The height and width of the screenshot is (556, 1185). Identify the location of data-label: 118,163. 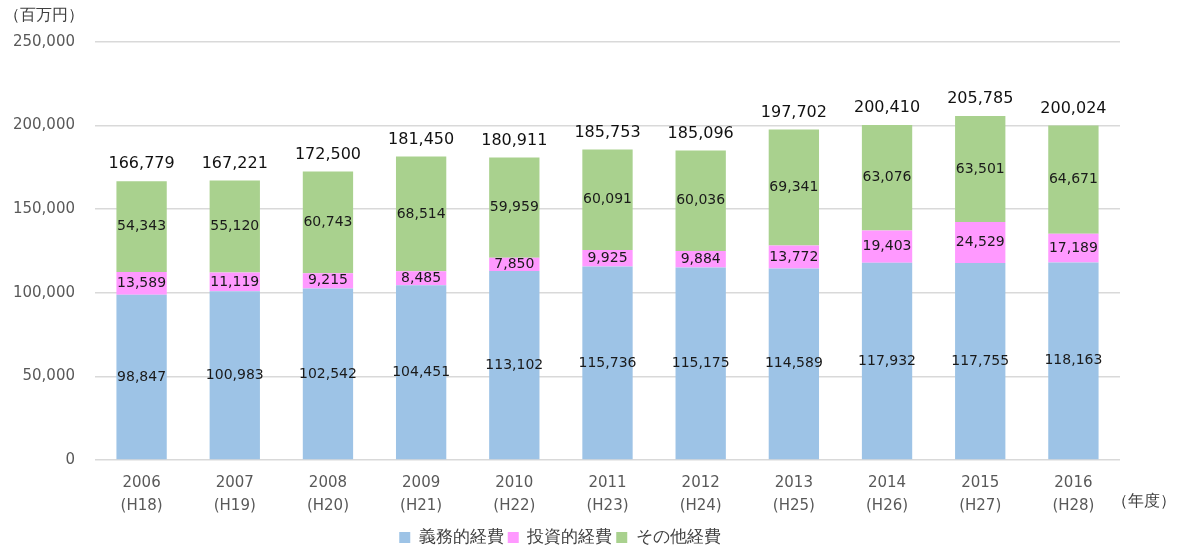
(1073, 359).